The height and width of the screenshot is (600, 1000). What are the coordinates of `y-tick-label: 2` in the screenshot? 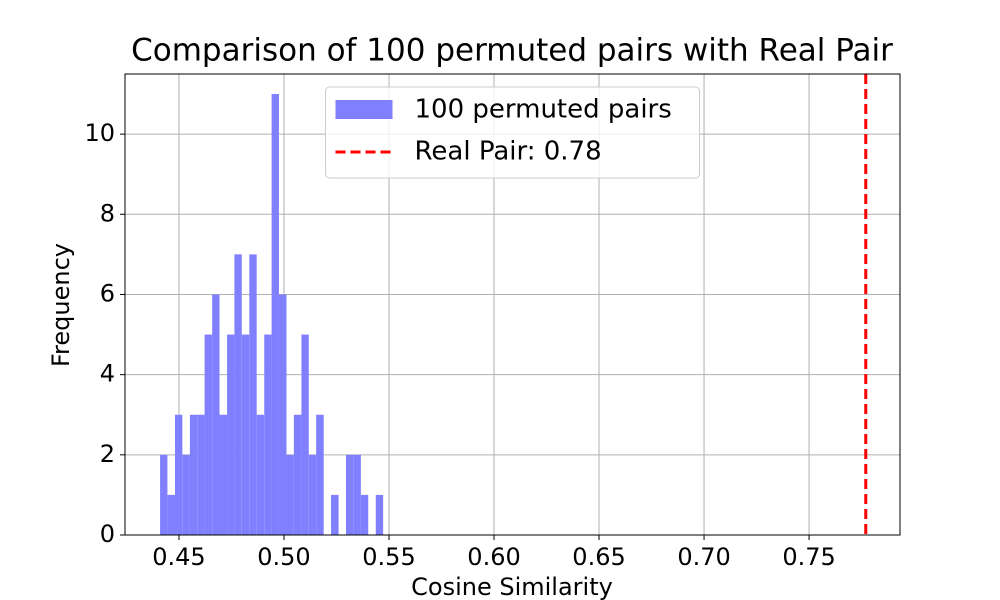 It's located at (107, 454).